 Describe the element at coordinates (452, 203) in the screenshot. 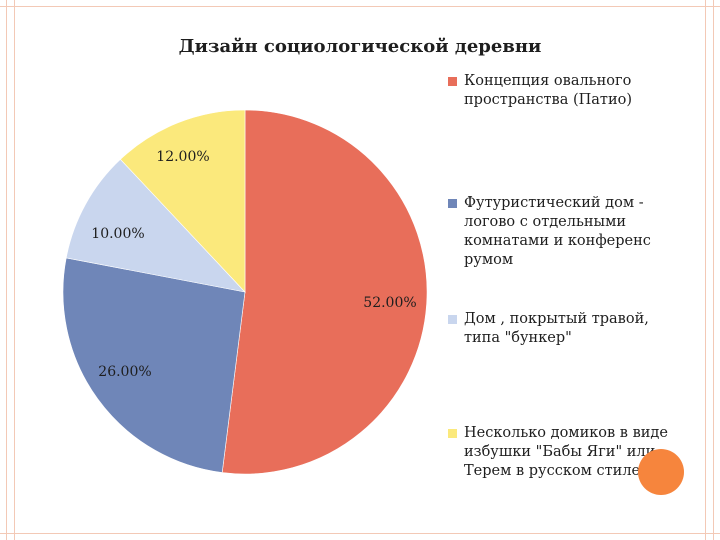

I see `legend-swatch-futuristic-house` at that location.